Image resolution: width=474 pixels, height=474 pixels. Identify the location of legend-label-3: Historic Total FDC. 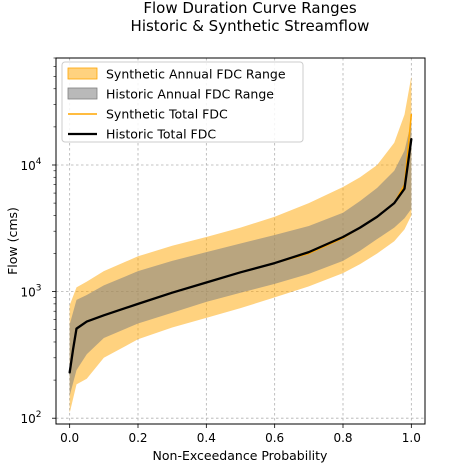
(161, 134).